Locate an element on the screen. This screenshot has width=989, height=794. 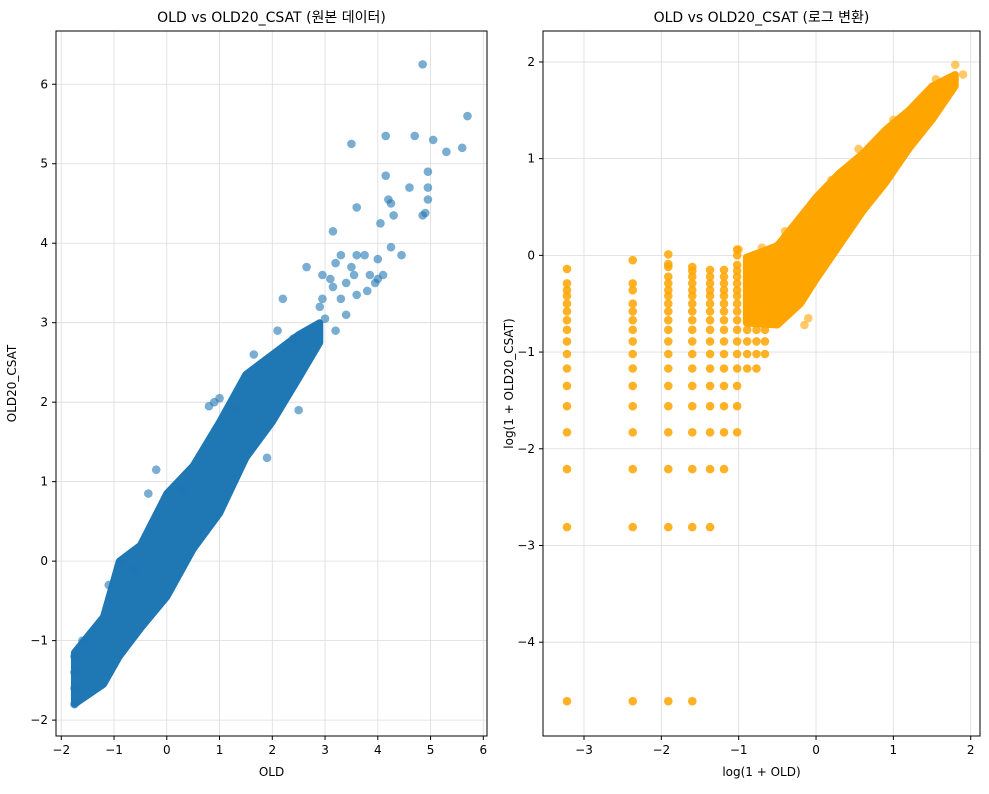
x-tick-label: 5 is located at coordinates (431, 750).